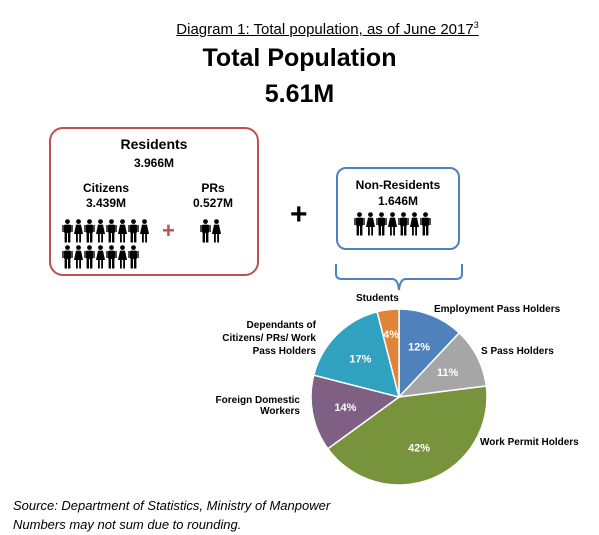 The width and height of the screenshot is (599, 535). Describe the element at coordinates (407, 435) in the screenshot. I see `pie-slice-workpermit` at that location.